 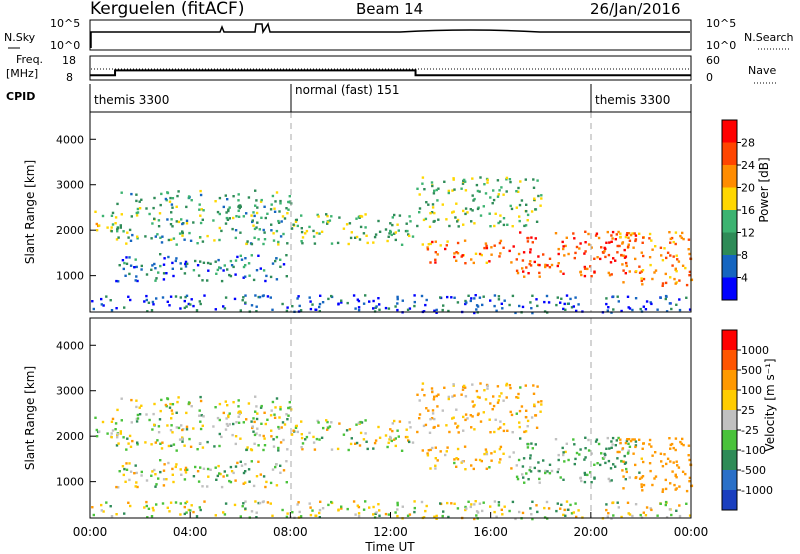 I want to click on colorbar-tick-label: 500, so click(x=751, y=370).